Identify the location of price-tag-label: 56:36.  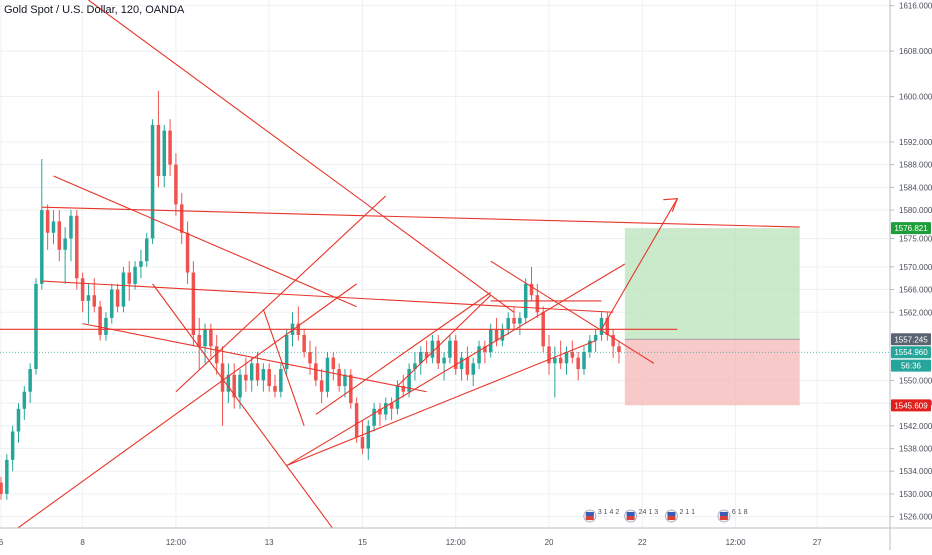
(911, 366).